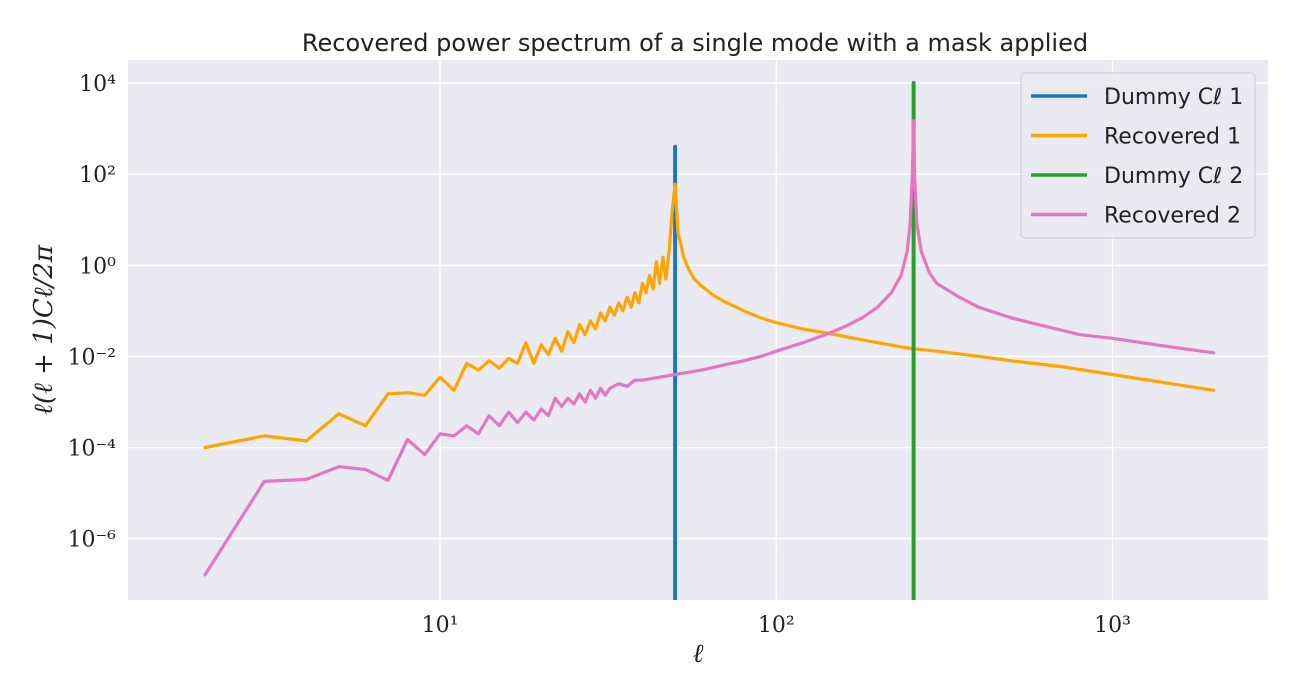 Image resolution: width=1300 pixels, height=700 pixels. Describe the element at coordinates (92, 449) in the screenshot. I see `y-tick-label: 10⁻⁴` at that location.